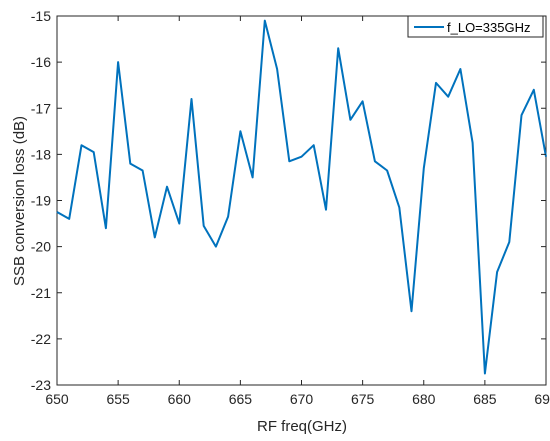 The width and height of the screenshot is (550, 441). I want to click on legend-box, so click(475, 26).